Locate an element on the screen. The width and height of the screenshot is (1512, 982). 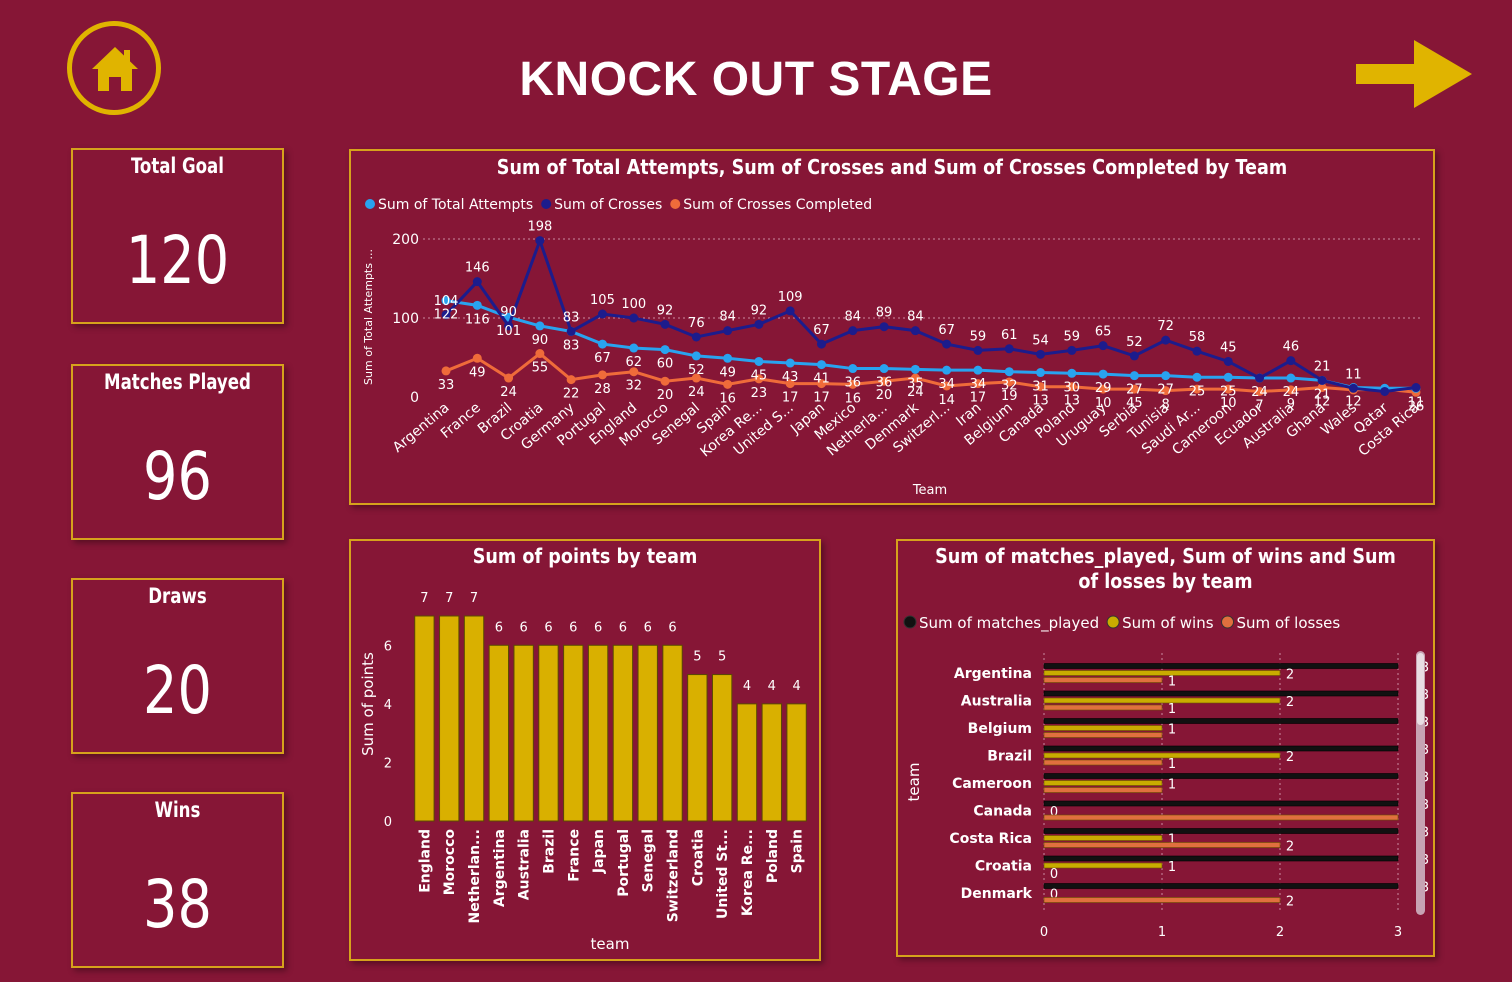
x-tick-label: Australia is located at coordinates (525, 864).